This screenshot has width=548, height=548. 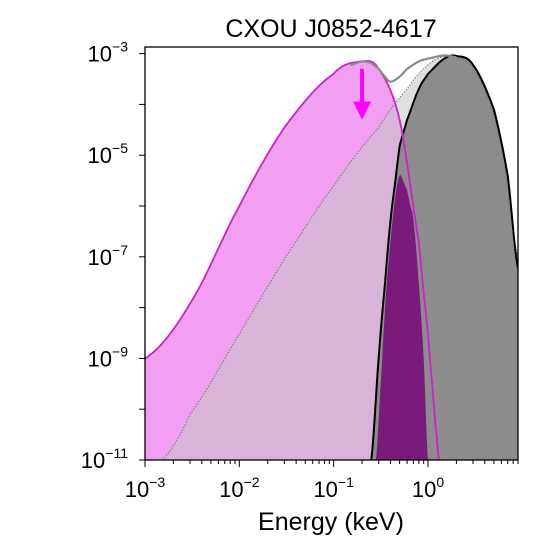 What do you see at coordinates (108, 256) in the screenshot?
I see `y-tick-label: 10⁻⁷` at bounding box center [108, 256].